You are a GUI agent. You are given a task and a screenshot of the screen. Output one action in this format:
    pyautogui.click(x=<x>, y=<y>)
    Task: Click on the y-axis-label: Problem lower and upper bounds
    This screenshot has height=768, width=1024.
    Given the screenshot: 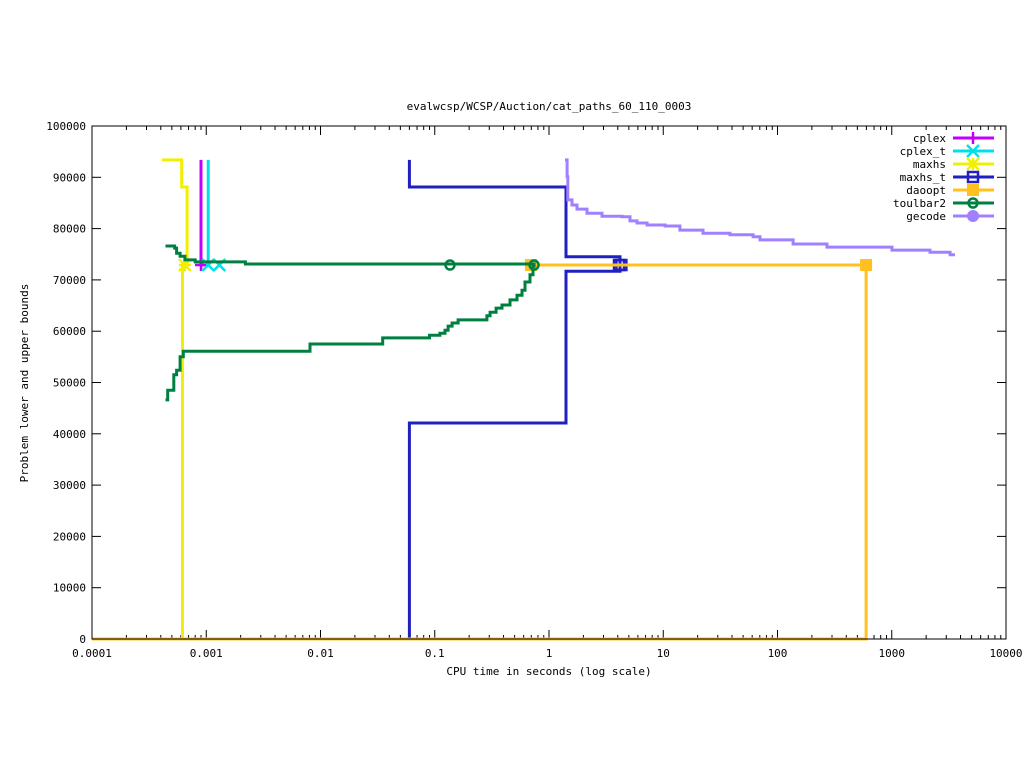 What is the action you would take?
    pyautogui.click(x=24, y=383)
    